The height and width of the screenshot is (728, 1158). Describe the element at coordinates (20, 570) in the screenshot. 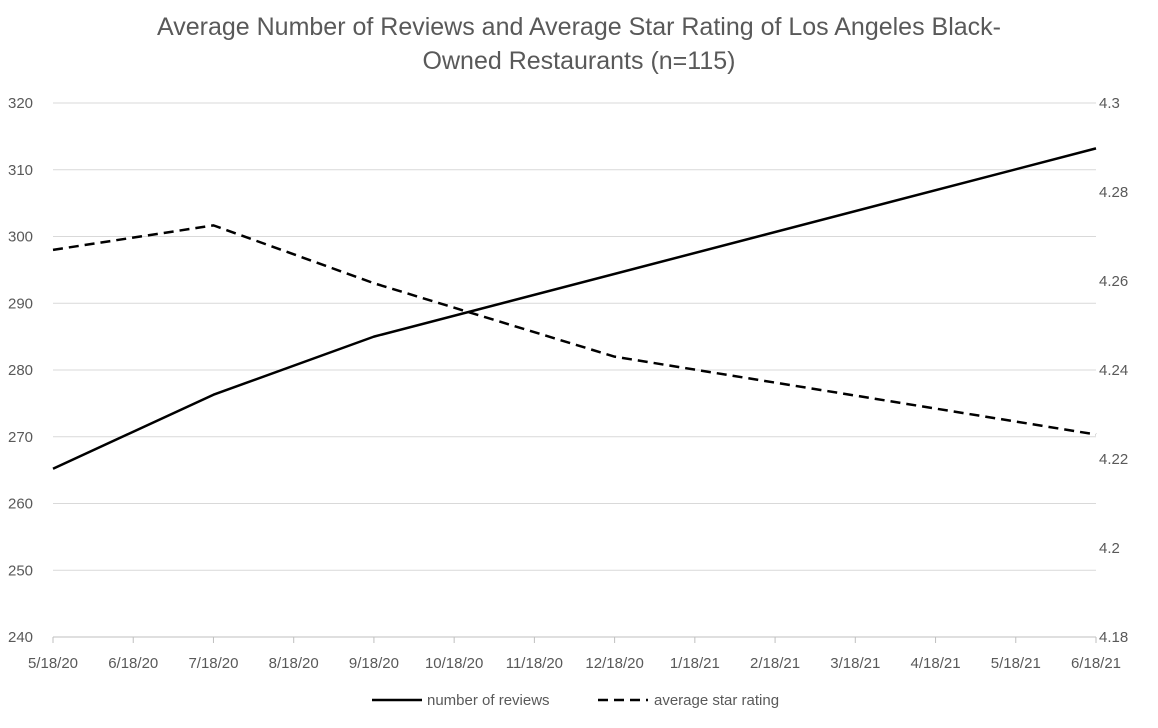

I see `y-left-tick-label: 250` at that location.